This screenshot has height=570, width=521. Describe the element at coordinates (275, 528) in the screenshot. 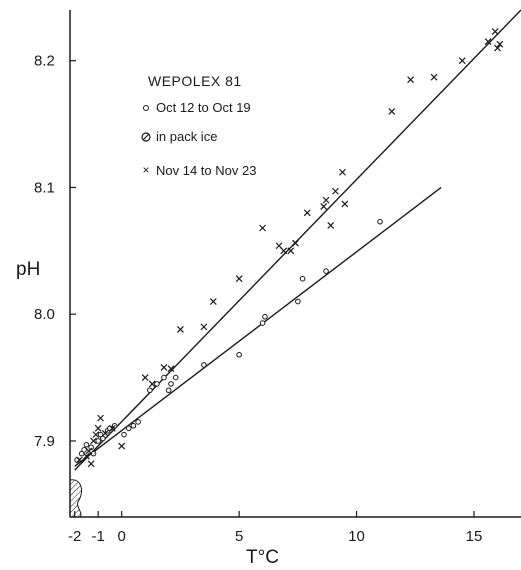

I see `x-ticks: -2 -1 0 5 10 15` at that location.